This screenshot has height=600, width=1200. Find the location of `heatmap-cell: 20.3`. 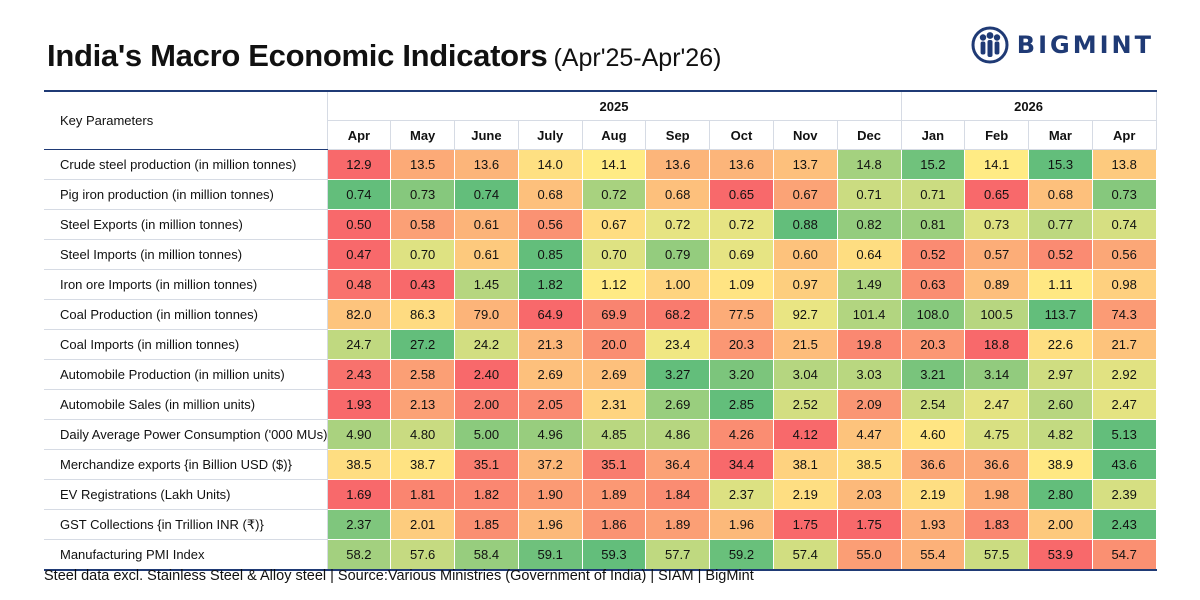

heatmap-cell: 20.3 is located at coordinates (933, 344).